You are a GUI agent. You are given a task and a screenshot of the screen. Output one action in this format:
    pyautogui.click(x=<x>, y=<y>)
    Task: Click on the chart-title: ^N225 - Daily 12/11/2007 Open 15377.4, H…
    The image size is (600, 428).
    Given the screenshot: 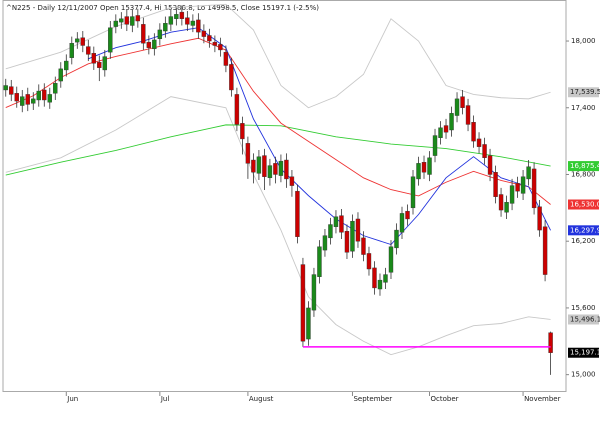 What is the action you would take?
    pyautogui.click(x=162, y=8)
    